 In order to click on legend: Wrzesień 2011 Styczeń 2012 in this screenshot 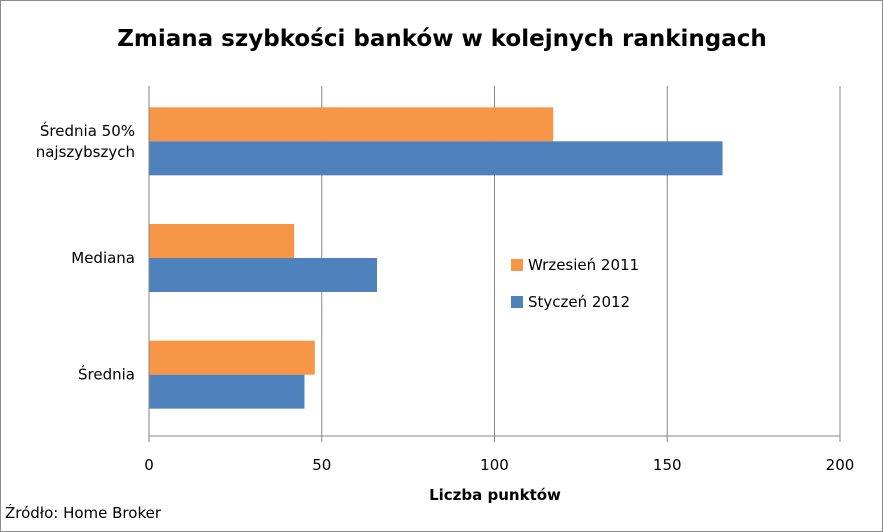, I will do `click(575, 283)`.